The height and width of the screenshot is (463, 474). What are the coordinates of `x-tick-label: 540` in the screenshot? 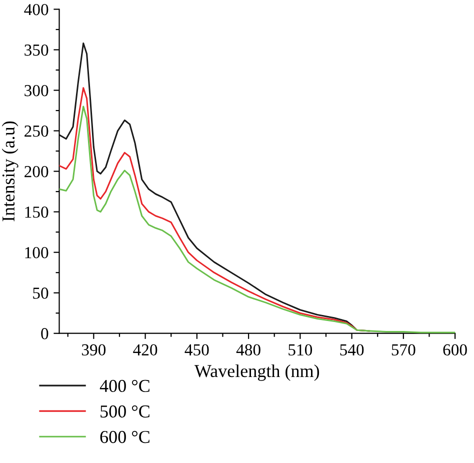 It's located at (352, 350).